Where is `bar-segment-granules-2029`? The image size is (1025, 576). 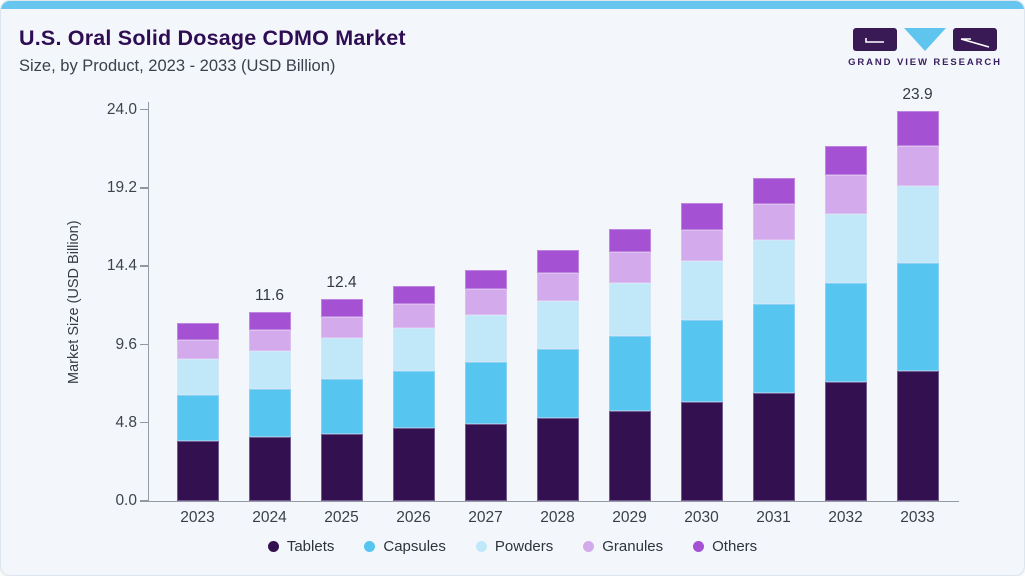 bar-segment-granules-2029 is located at coordinates (629, 267).